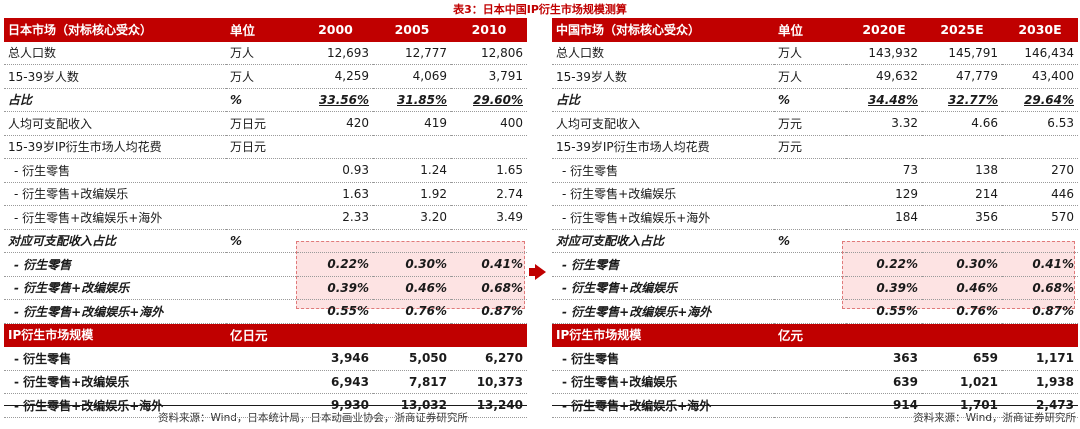  I want to click on row-value: 1,938, so click(1040, 382).